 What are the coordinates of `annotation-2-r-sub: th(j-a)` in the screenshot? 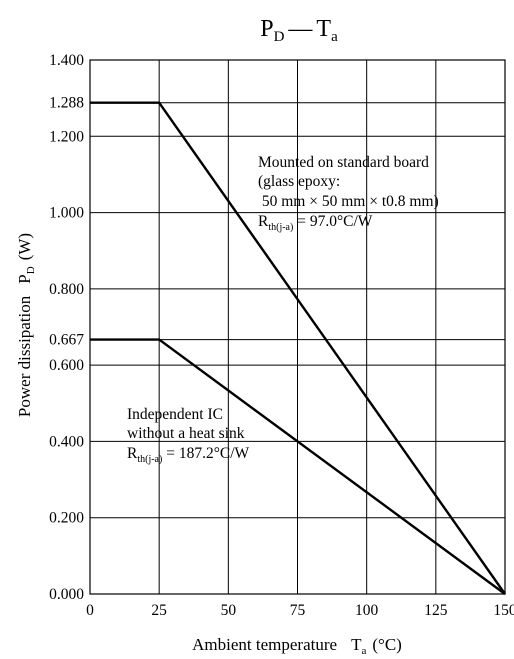 It's located at (149, 459).